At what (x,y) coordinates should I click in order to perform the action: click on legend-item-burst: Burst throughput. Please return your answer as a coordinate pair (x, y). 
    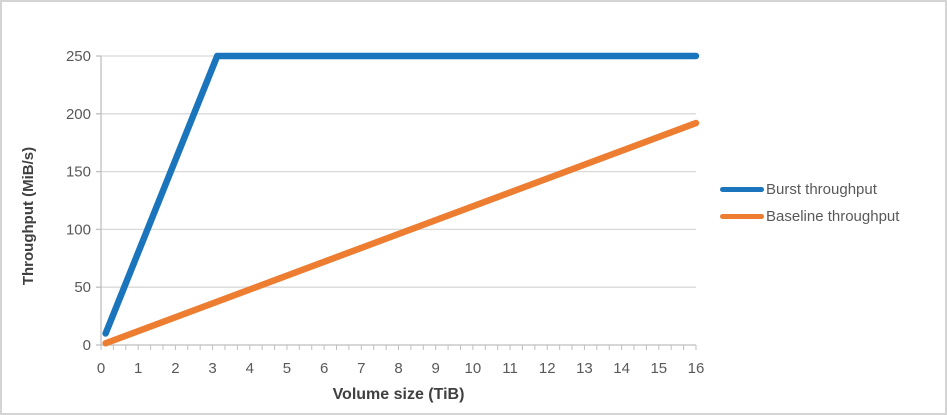
    Looking at the image, I should click on (809, 189).